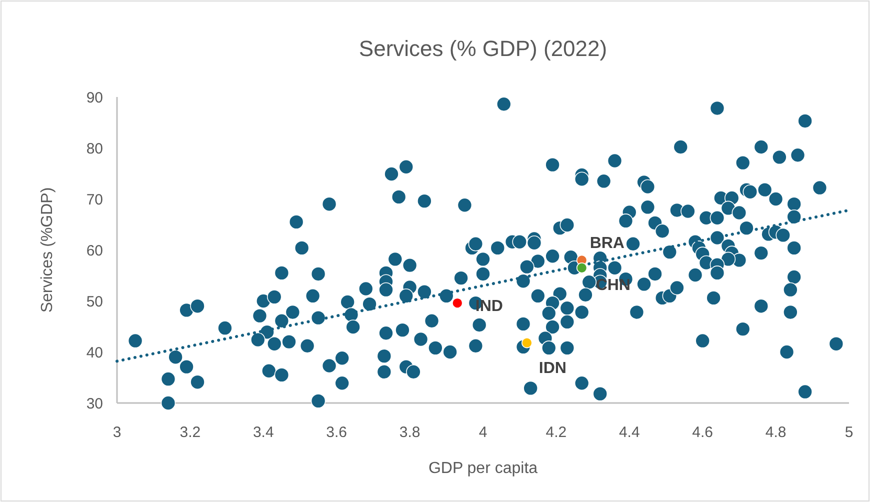 Image resolution: width=870 pixels, height=502 pixels. I want to click on x-tick-label: 4.8, so click(775, 432).